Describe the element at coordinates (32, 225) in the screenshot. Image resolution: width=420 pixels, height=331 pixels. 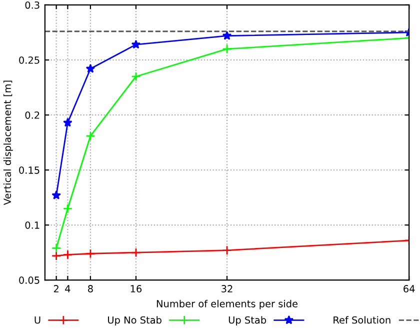
I see `y-tick-label: 0.1` at that location.